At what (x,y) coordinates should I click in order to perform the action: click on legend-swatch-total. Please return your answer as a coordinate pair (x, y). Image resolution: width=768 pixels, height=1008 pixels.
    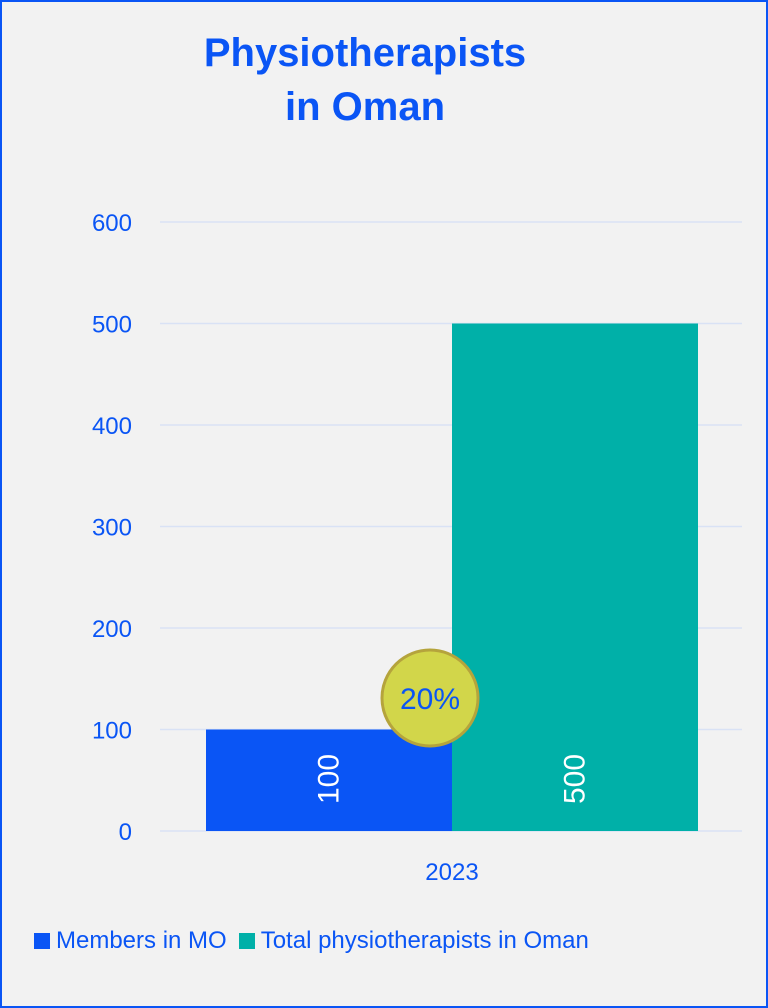
    Looking at the image, I should click on (246, 941).